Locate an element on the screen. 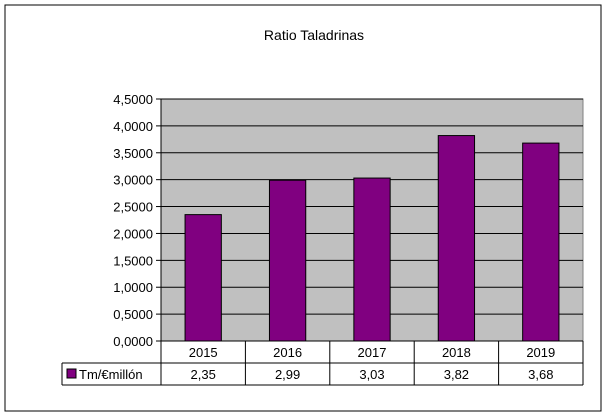 The height and width of the screenshot is (416, 606). bar-2015 is located at coordinates (203, 278).